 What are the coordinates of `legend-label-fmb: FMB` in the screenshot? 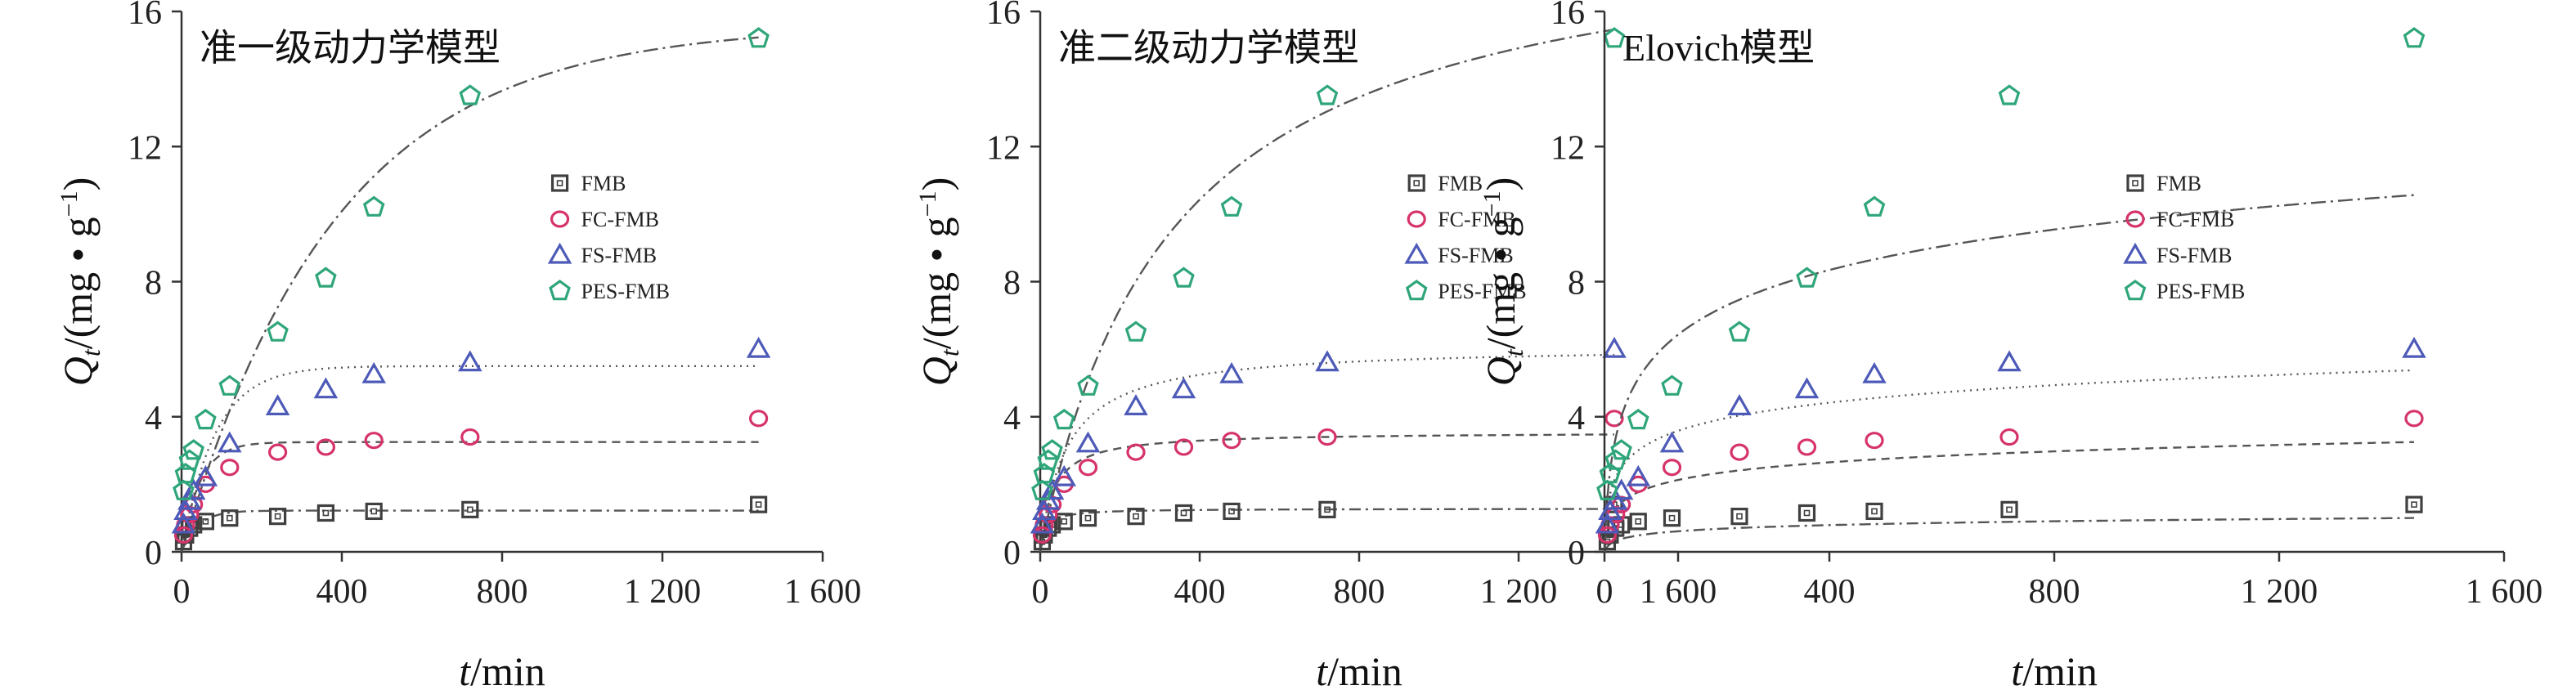 It's located at (603, 183).